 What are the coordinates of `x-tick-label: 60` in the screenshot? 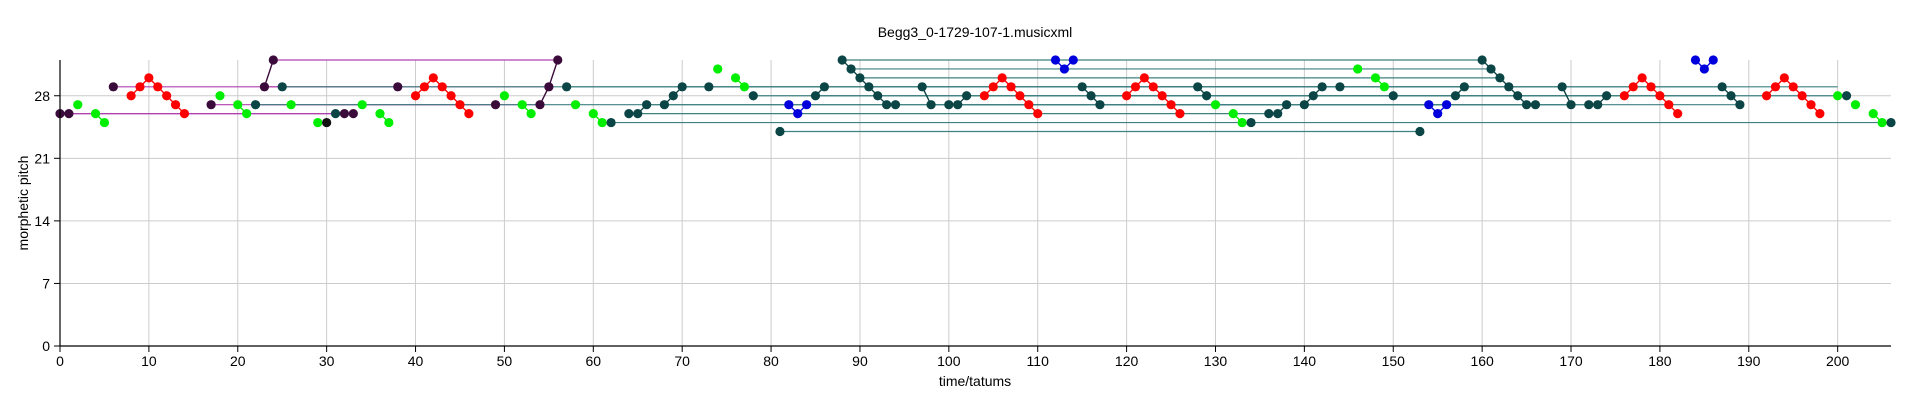 It's located at (594, 361).